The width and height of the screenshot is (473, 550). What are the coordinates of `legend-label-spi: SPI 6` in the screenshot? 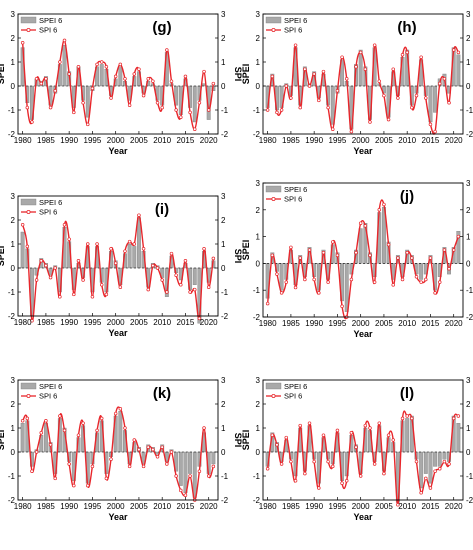 It's located at (48, 396).